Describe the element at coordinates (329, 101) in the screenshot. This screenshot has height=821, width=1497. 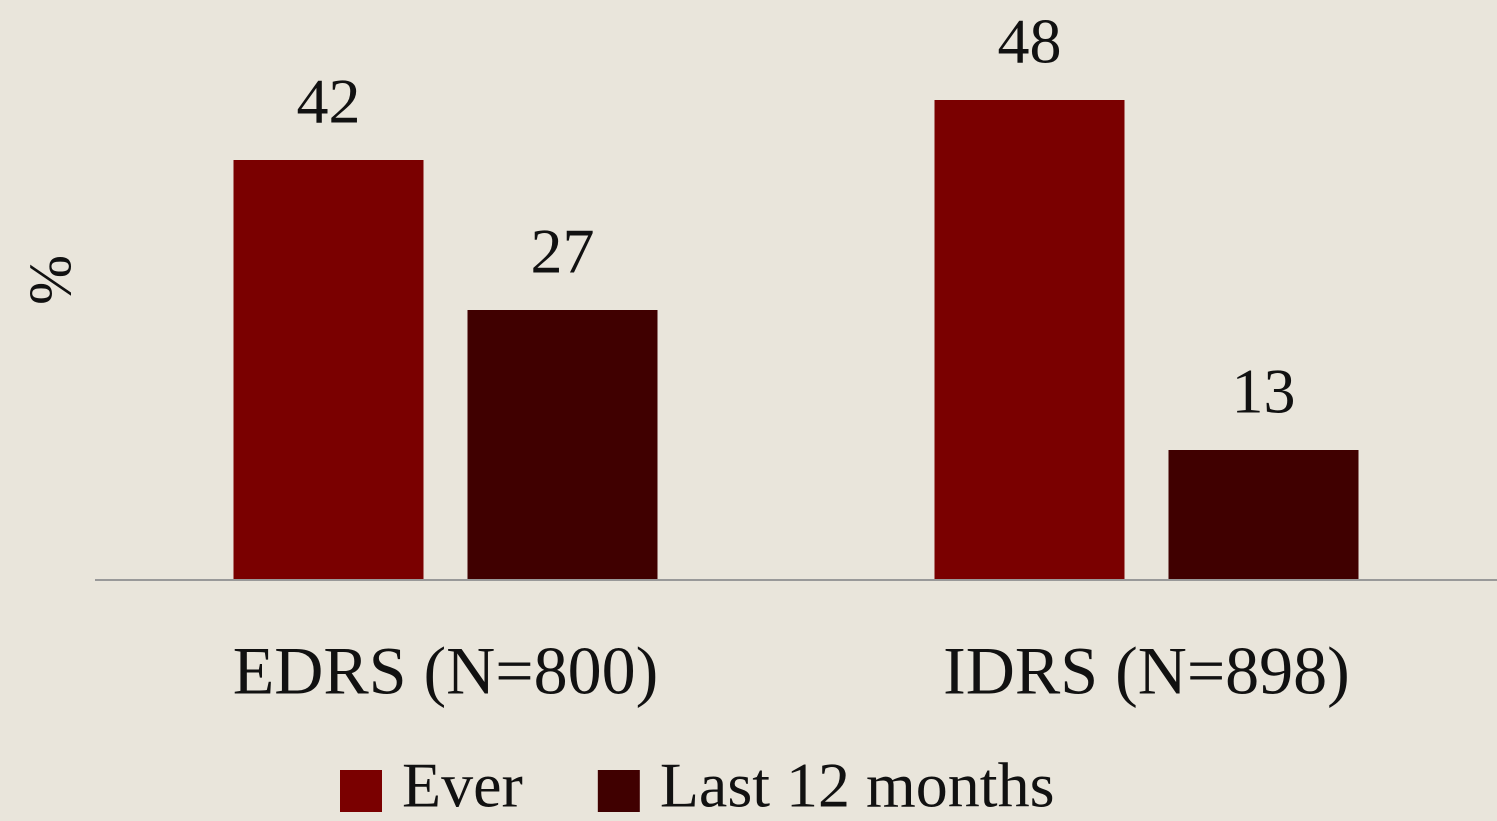
I see `data-label: 42` at that location.